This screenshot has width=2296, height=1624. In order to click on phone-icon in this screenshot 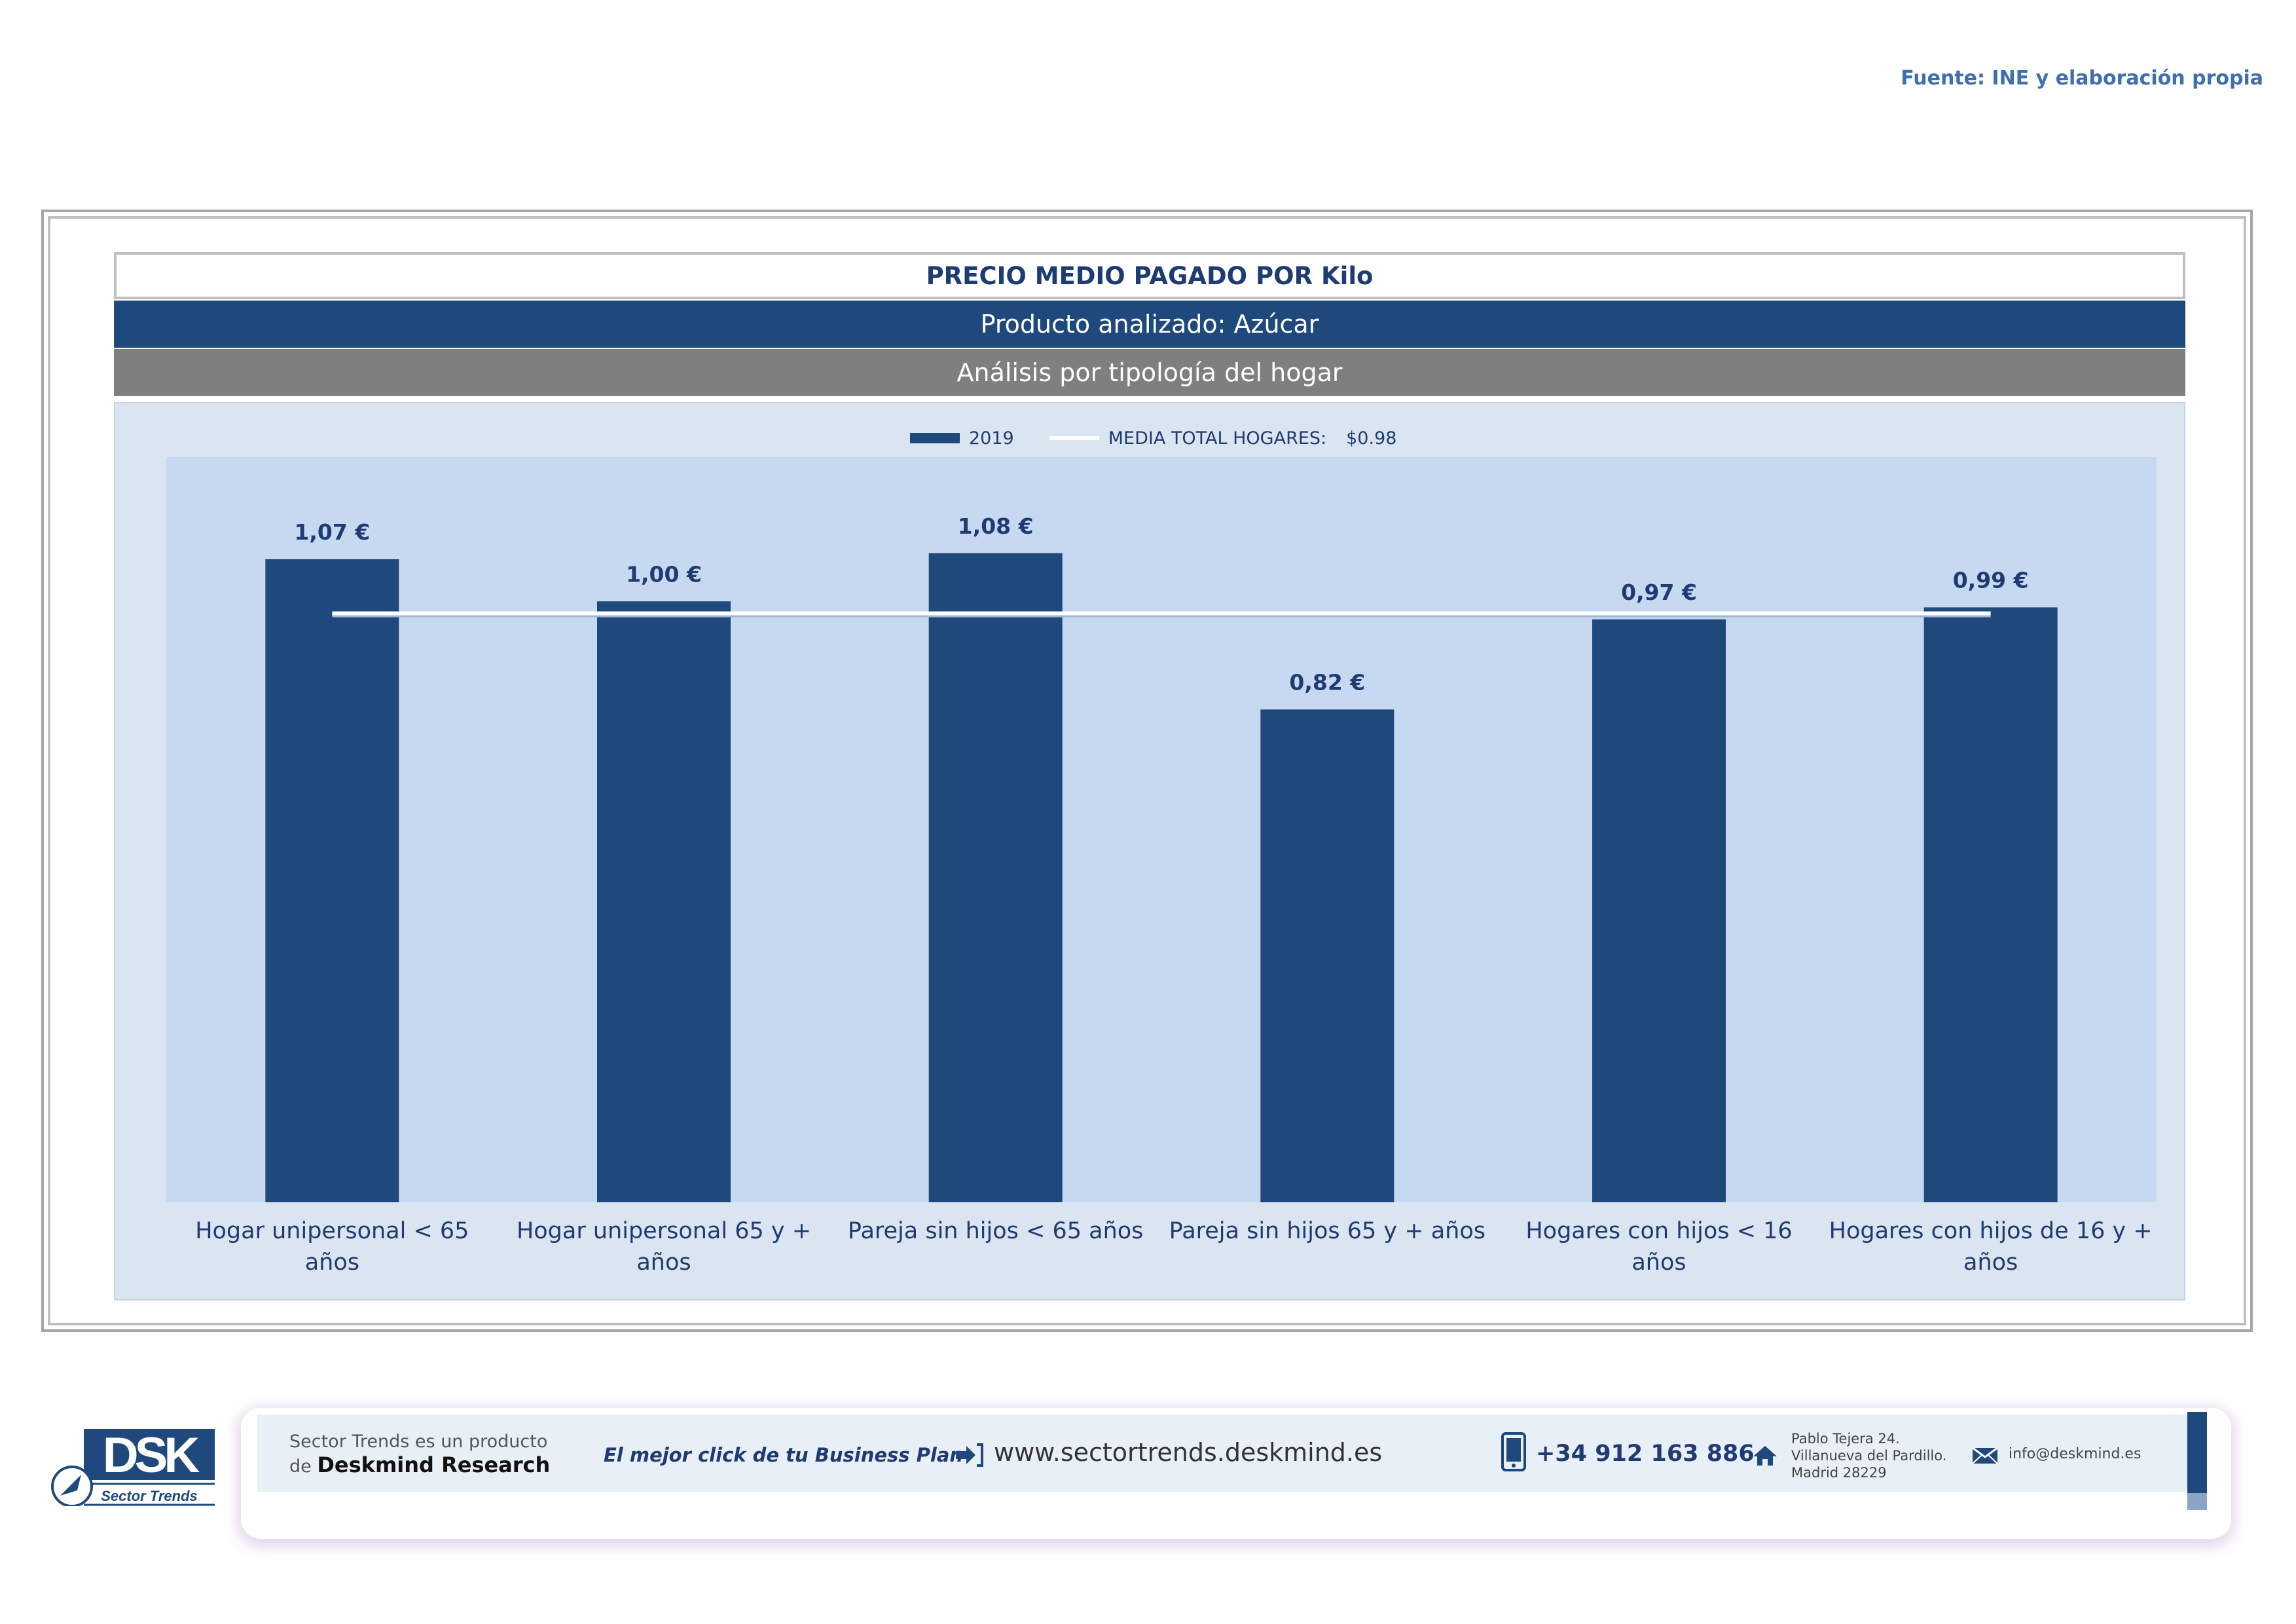, I will do `click(1513, 1451)`.